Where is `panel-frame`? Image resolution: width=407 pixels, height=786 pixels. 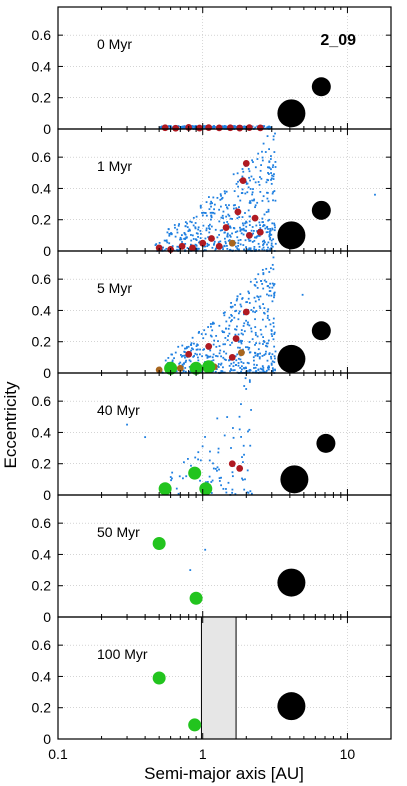
panel-frame is located at coordinates (224, 68).